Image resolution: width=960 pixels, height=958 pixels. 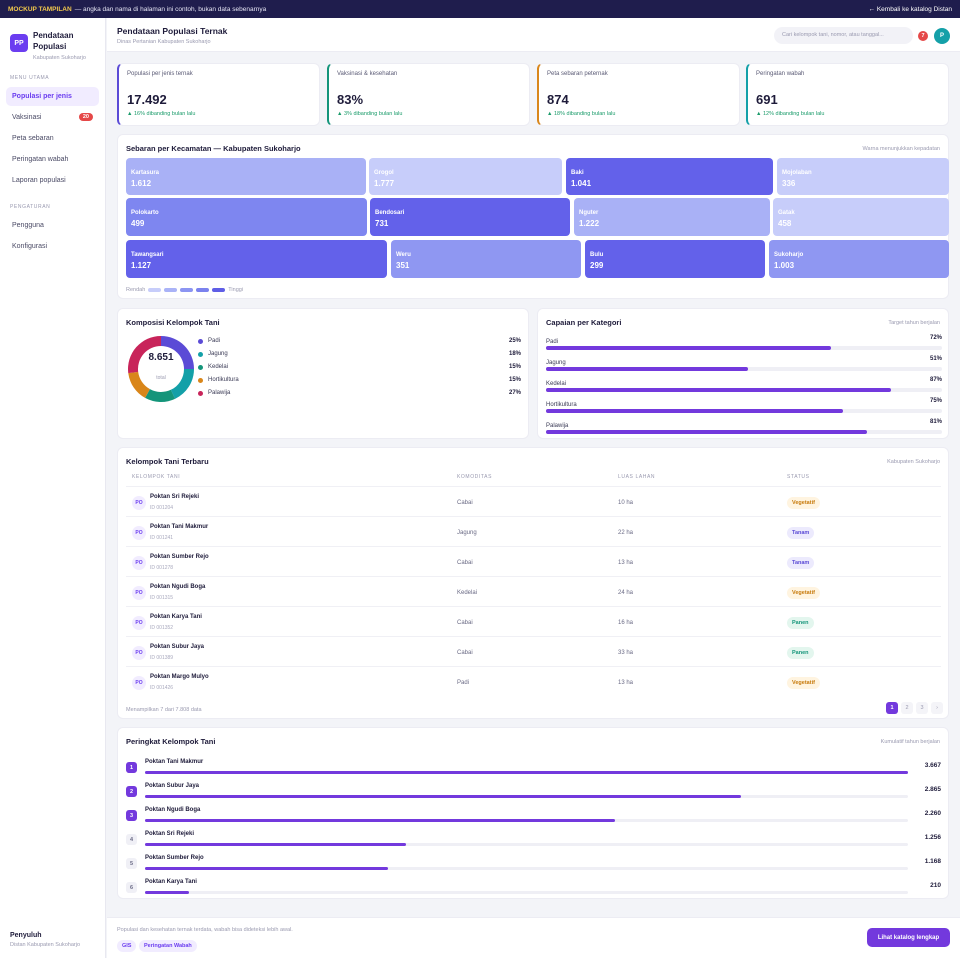 I want to click on rank-bar, so click(x=443, y=796).